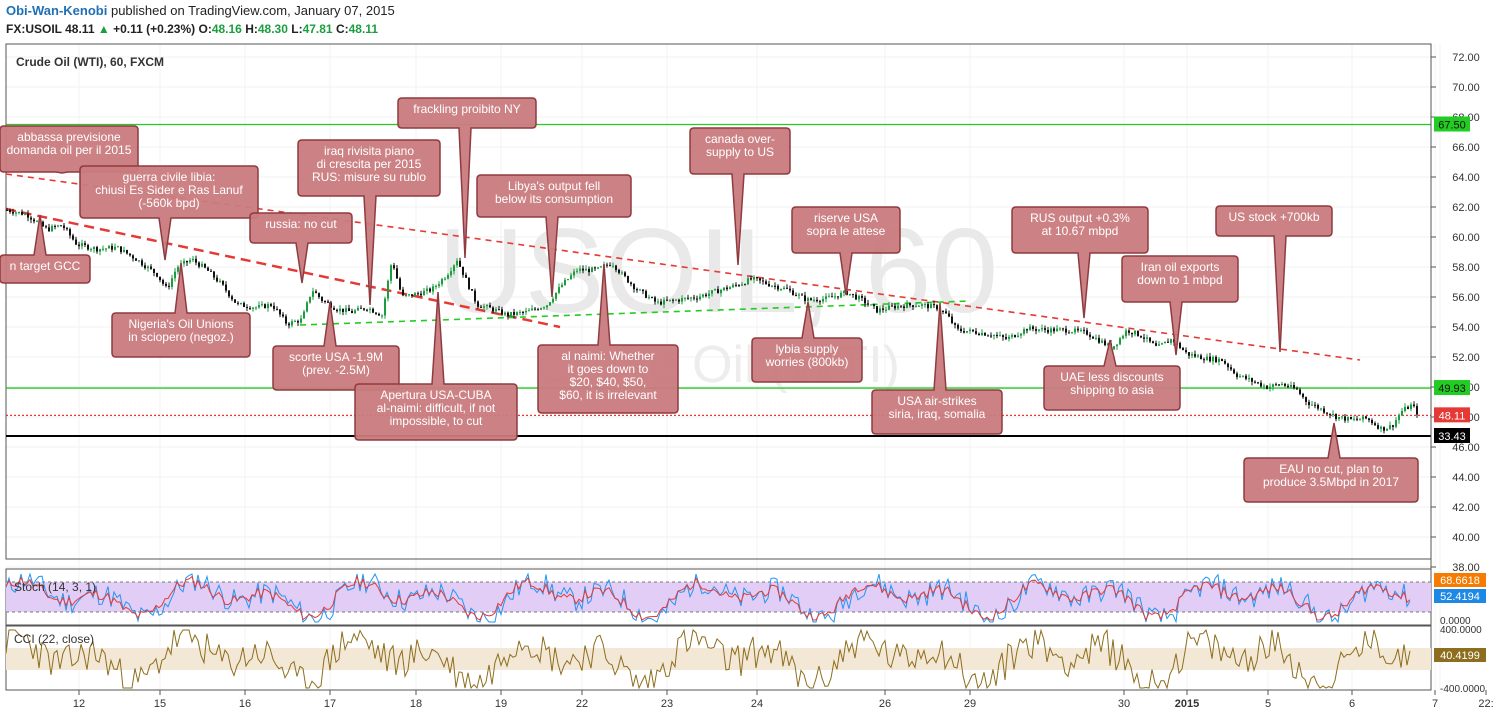  What do you see at coordinates (436, 421) in the screenshot?
I see `callout-text: impossible, to cut` at bounding box center [436, 421].